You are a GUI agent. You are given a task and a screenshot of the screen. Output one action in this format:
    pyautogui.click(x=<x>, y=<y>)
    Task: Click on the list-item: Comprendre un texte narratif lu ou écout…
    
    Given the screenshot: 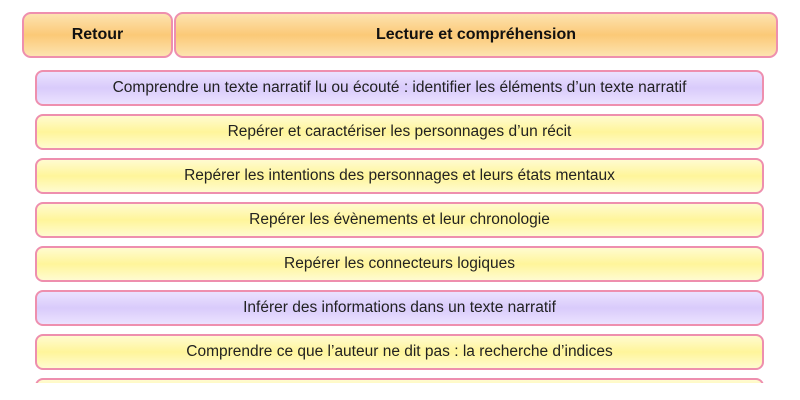 What is the action you would take?
    pyautogui.click(x=399, y=88)
    